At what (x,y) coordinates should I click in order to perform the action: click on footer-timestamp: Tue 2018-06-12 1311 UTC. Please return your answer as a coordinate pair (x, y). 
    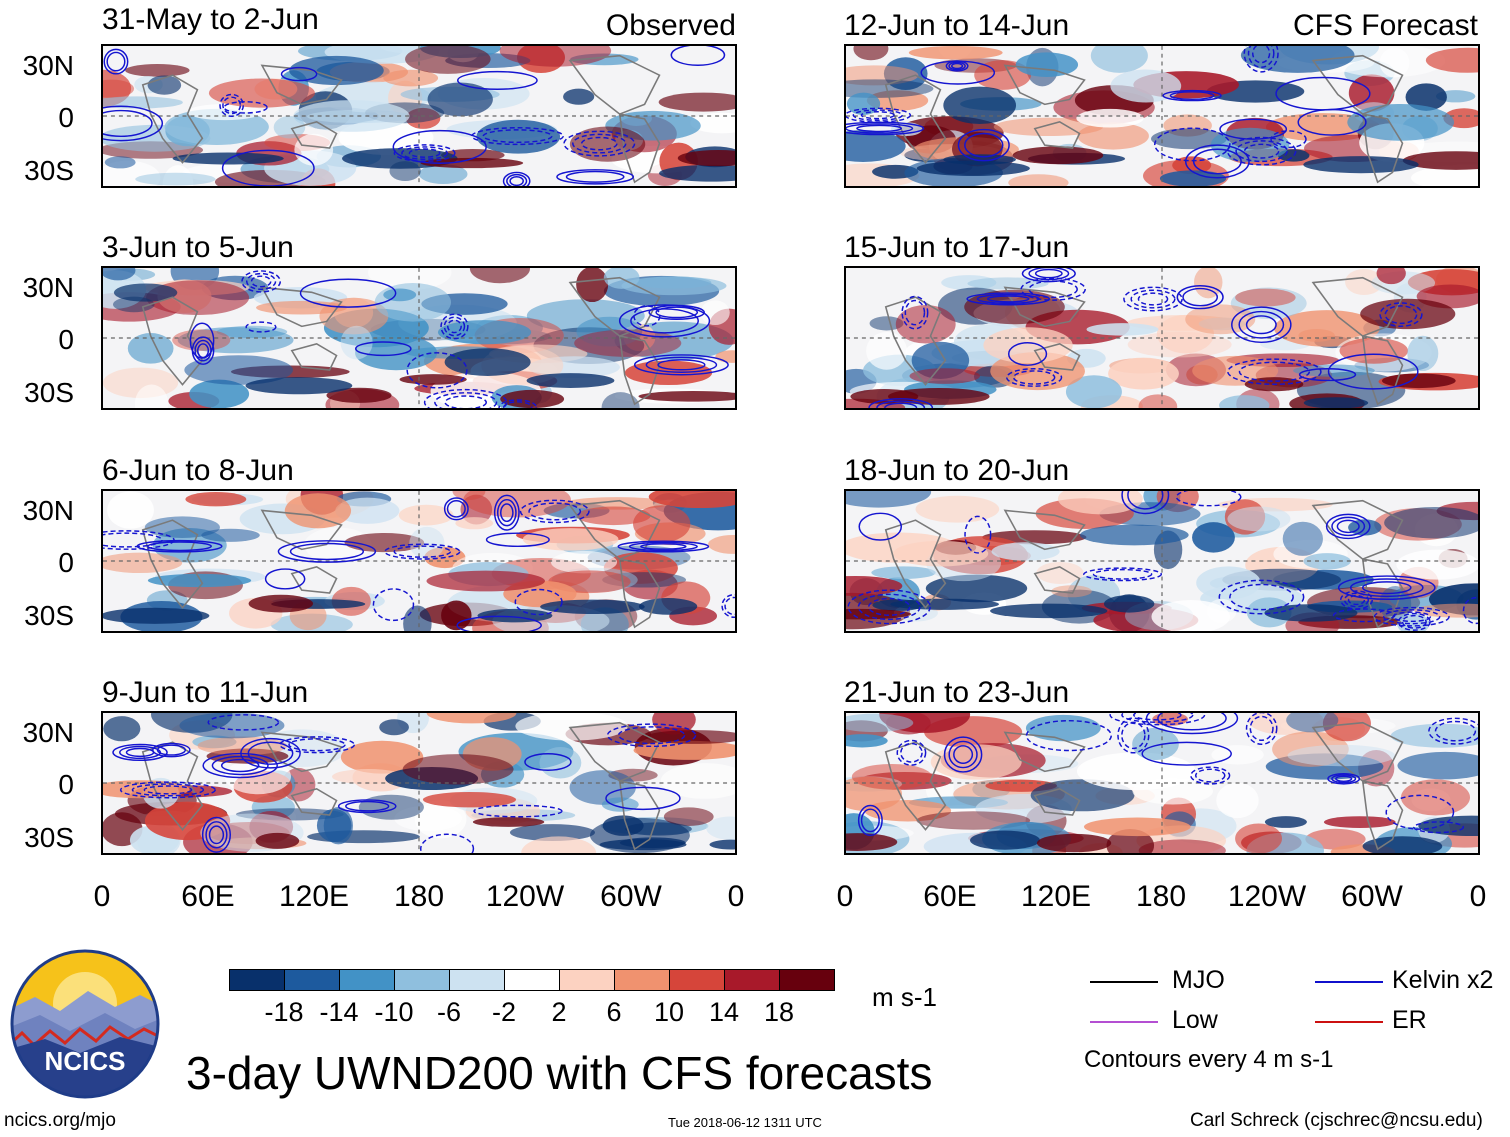
    Looking at the image, I should click on (745, 1122).